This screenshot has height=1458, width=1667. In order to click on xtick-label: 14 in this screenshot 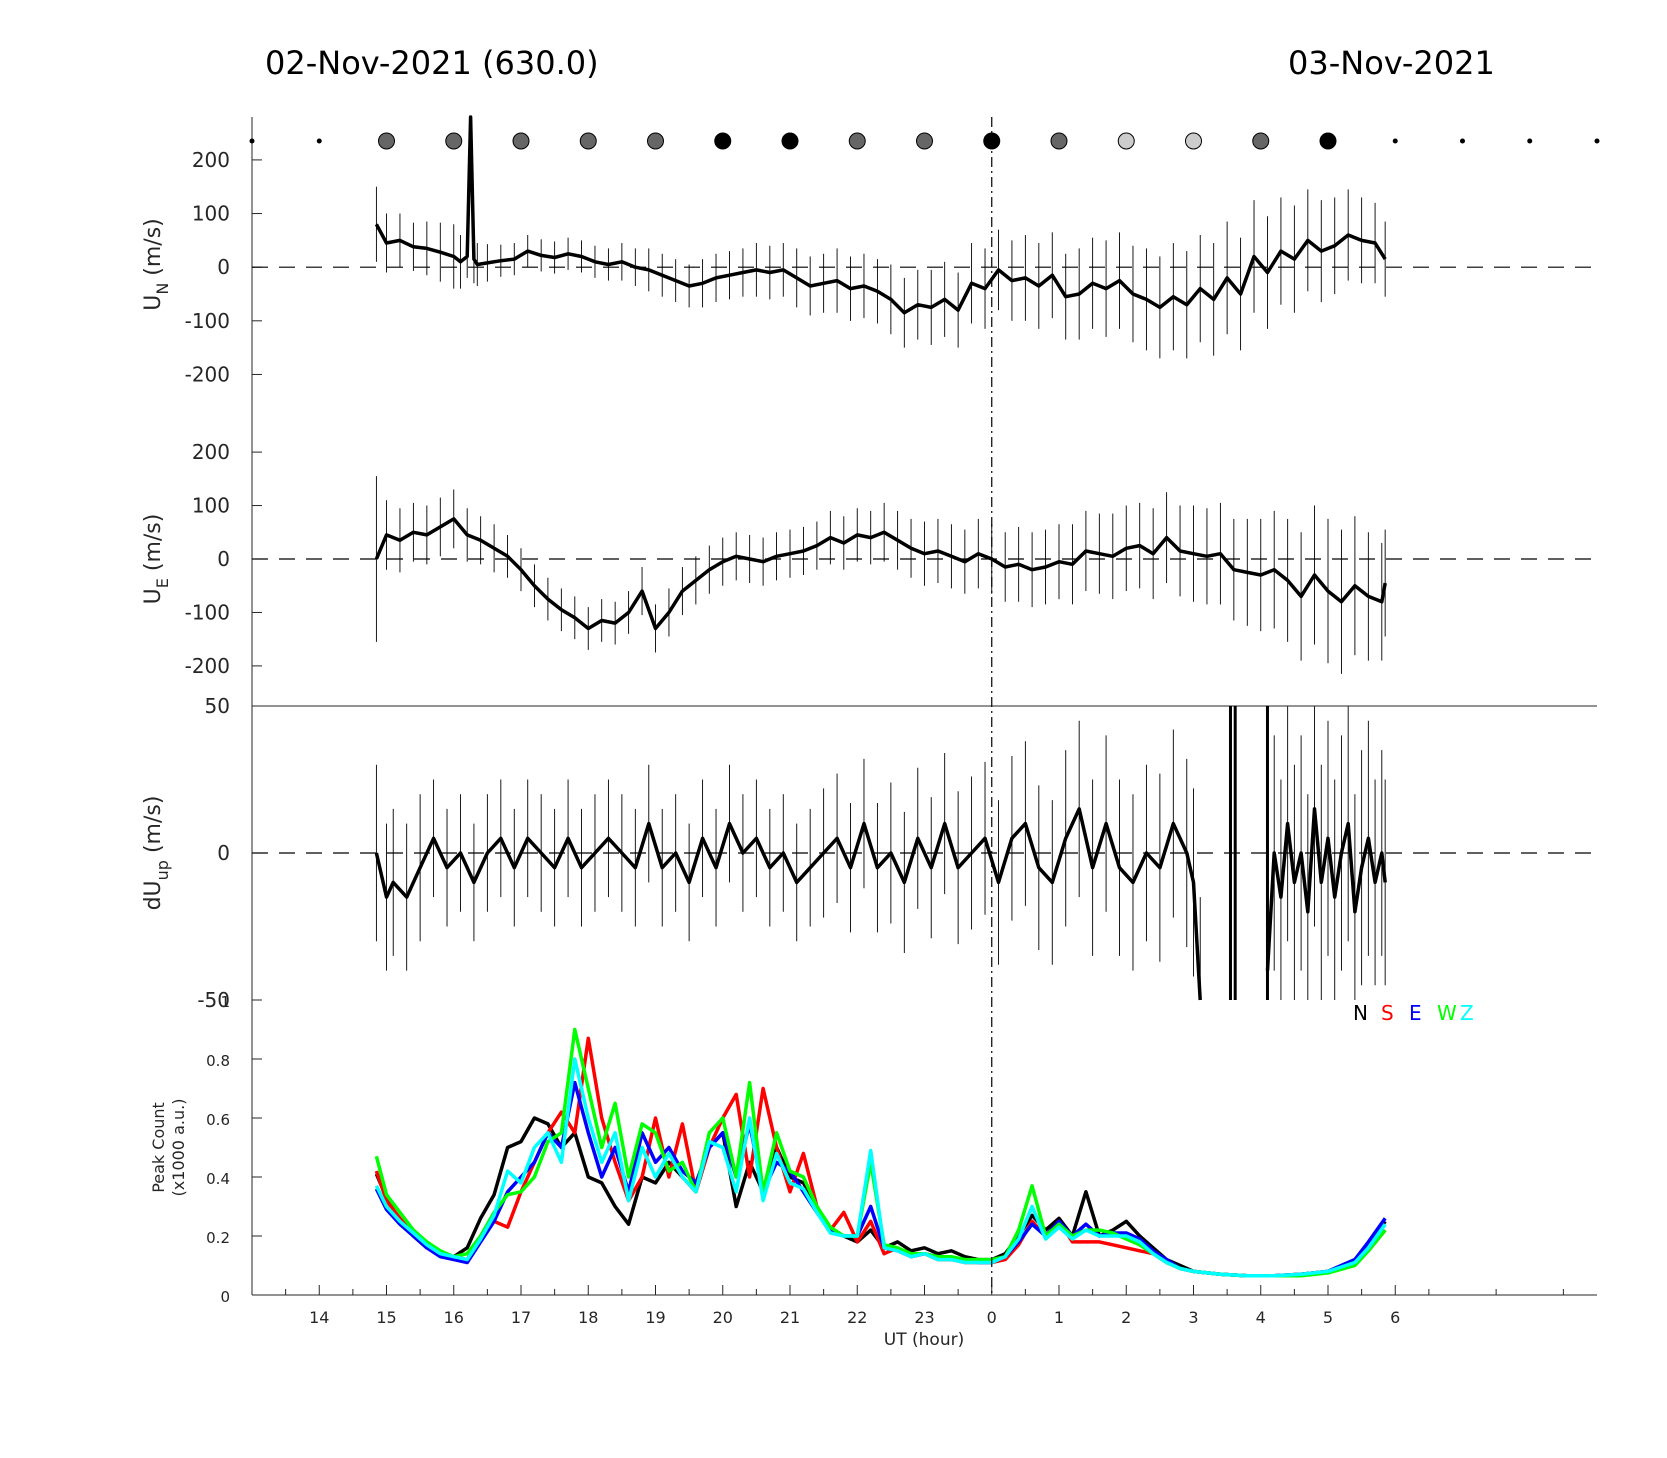, I will do `click(319, 1317)`.